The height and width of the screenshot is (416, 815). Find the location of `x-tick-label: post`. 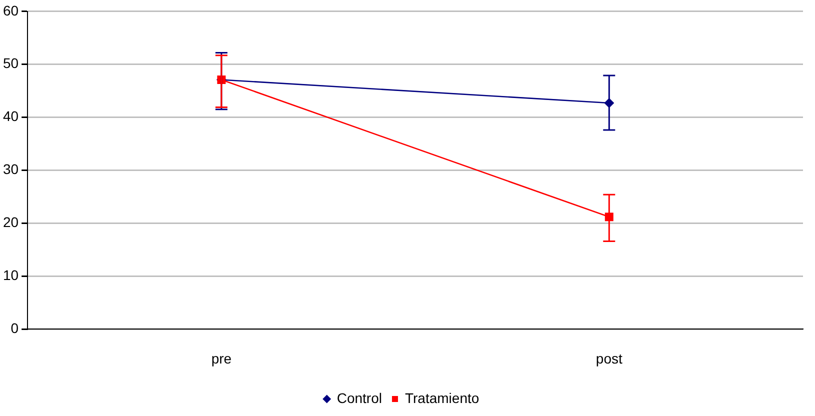

x-tick-label: post is located at coordinates (609, 358).